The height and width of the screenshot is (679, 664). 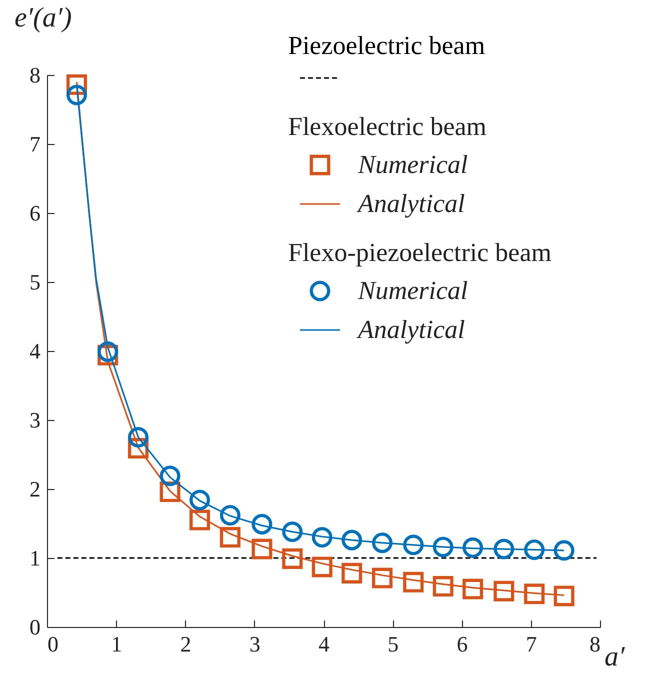 I want to click on x-tick-label: 8, so click(x=595, y=644).